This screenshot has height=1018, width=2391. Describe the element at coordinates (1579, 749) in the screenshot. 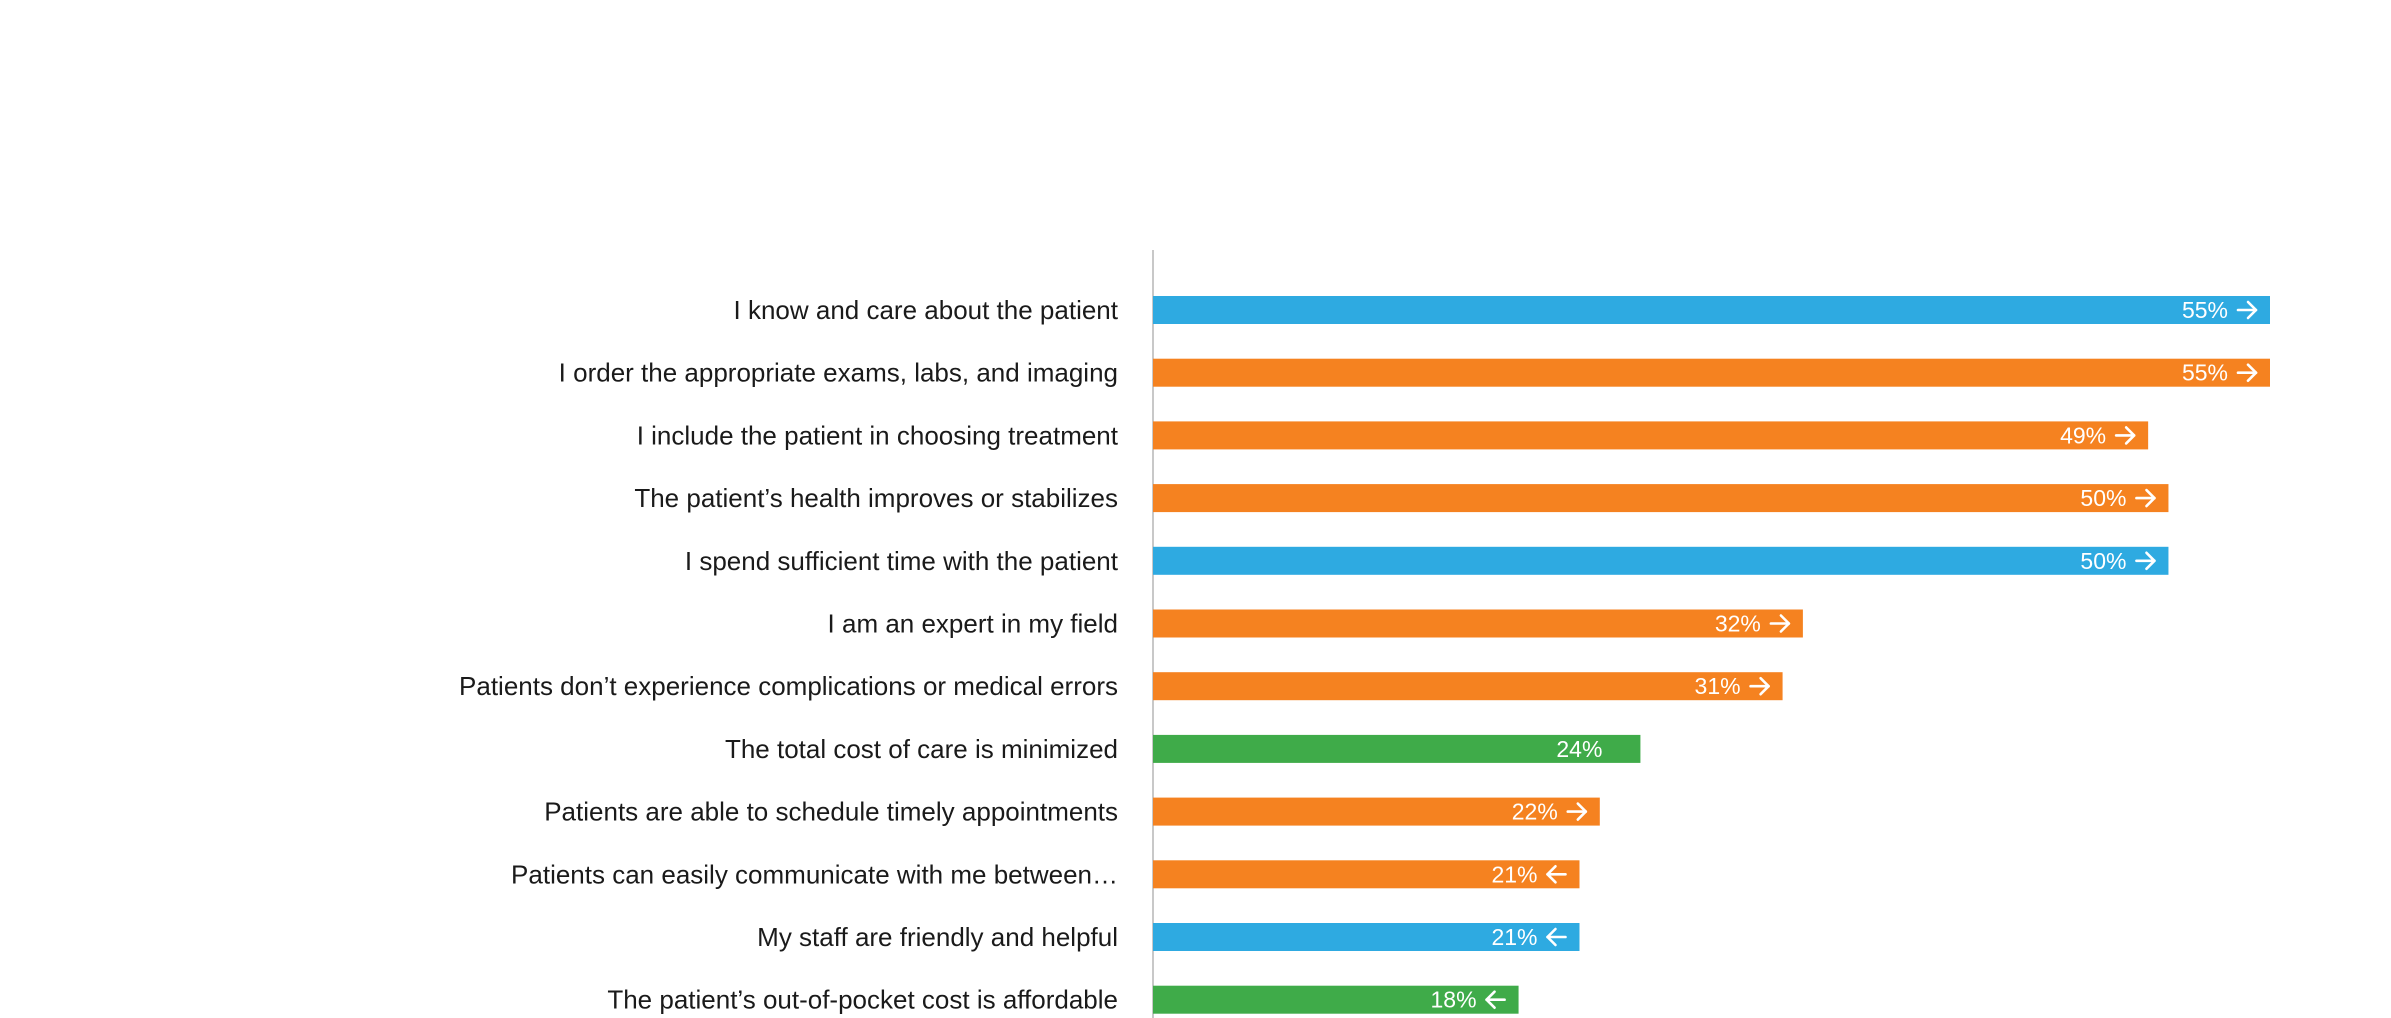

I see `value-label: 24%` at that location.